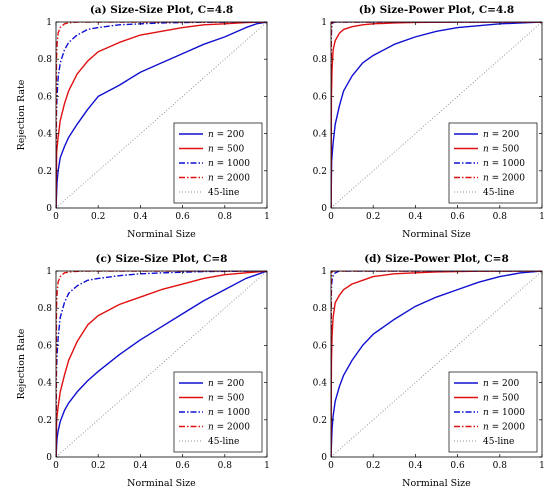  Describe the element at coordinates (498, 442) in the screenshot. I see `legend-entry-eq: 45-line` at that location.